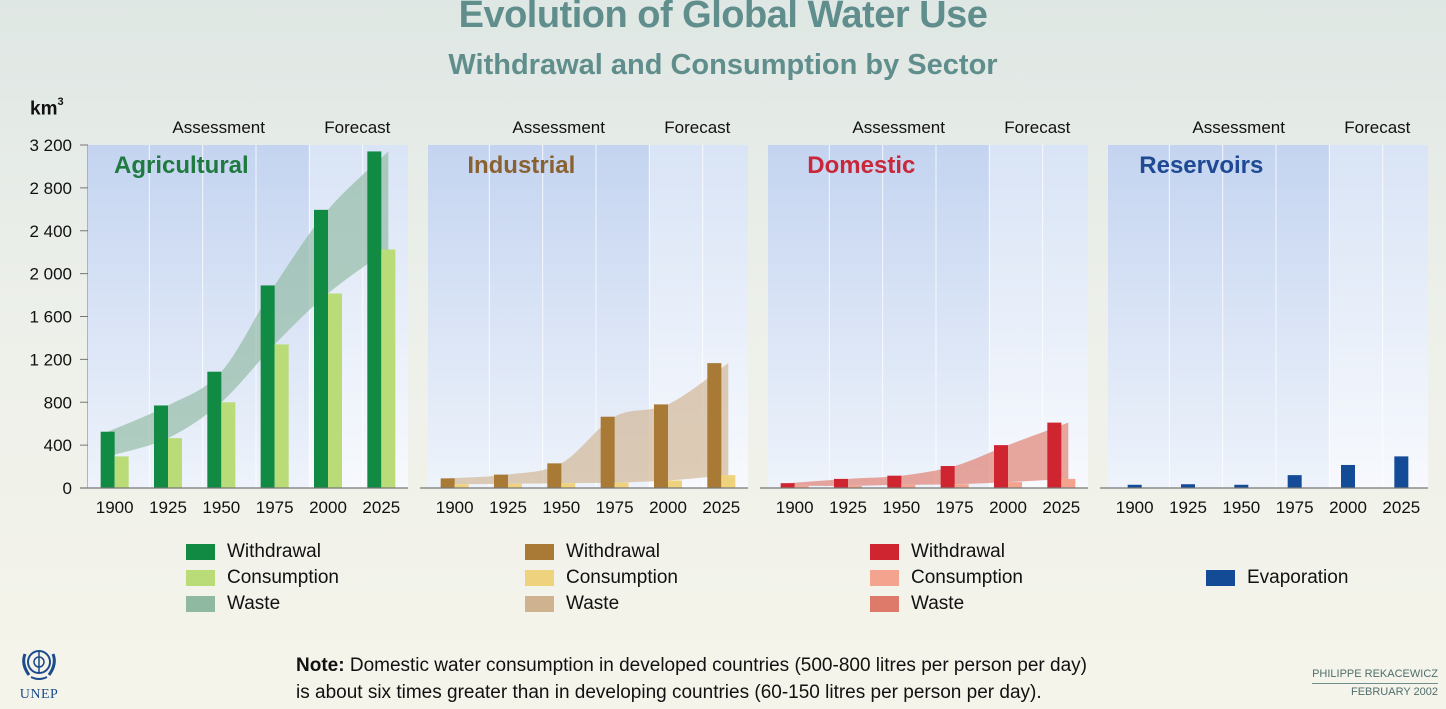 The width and height of the screenshot is (1446, 709). I want to click on page-title: Evolution of Global Water Use, so click(723, 18).